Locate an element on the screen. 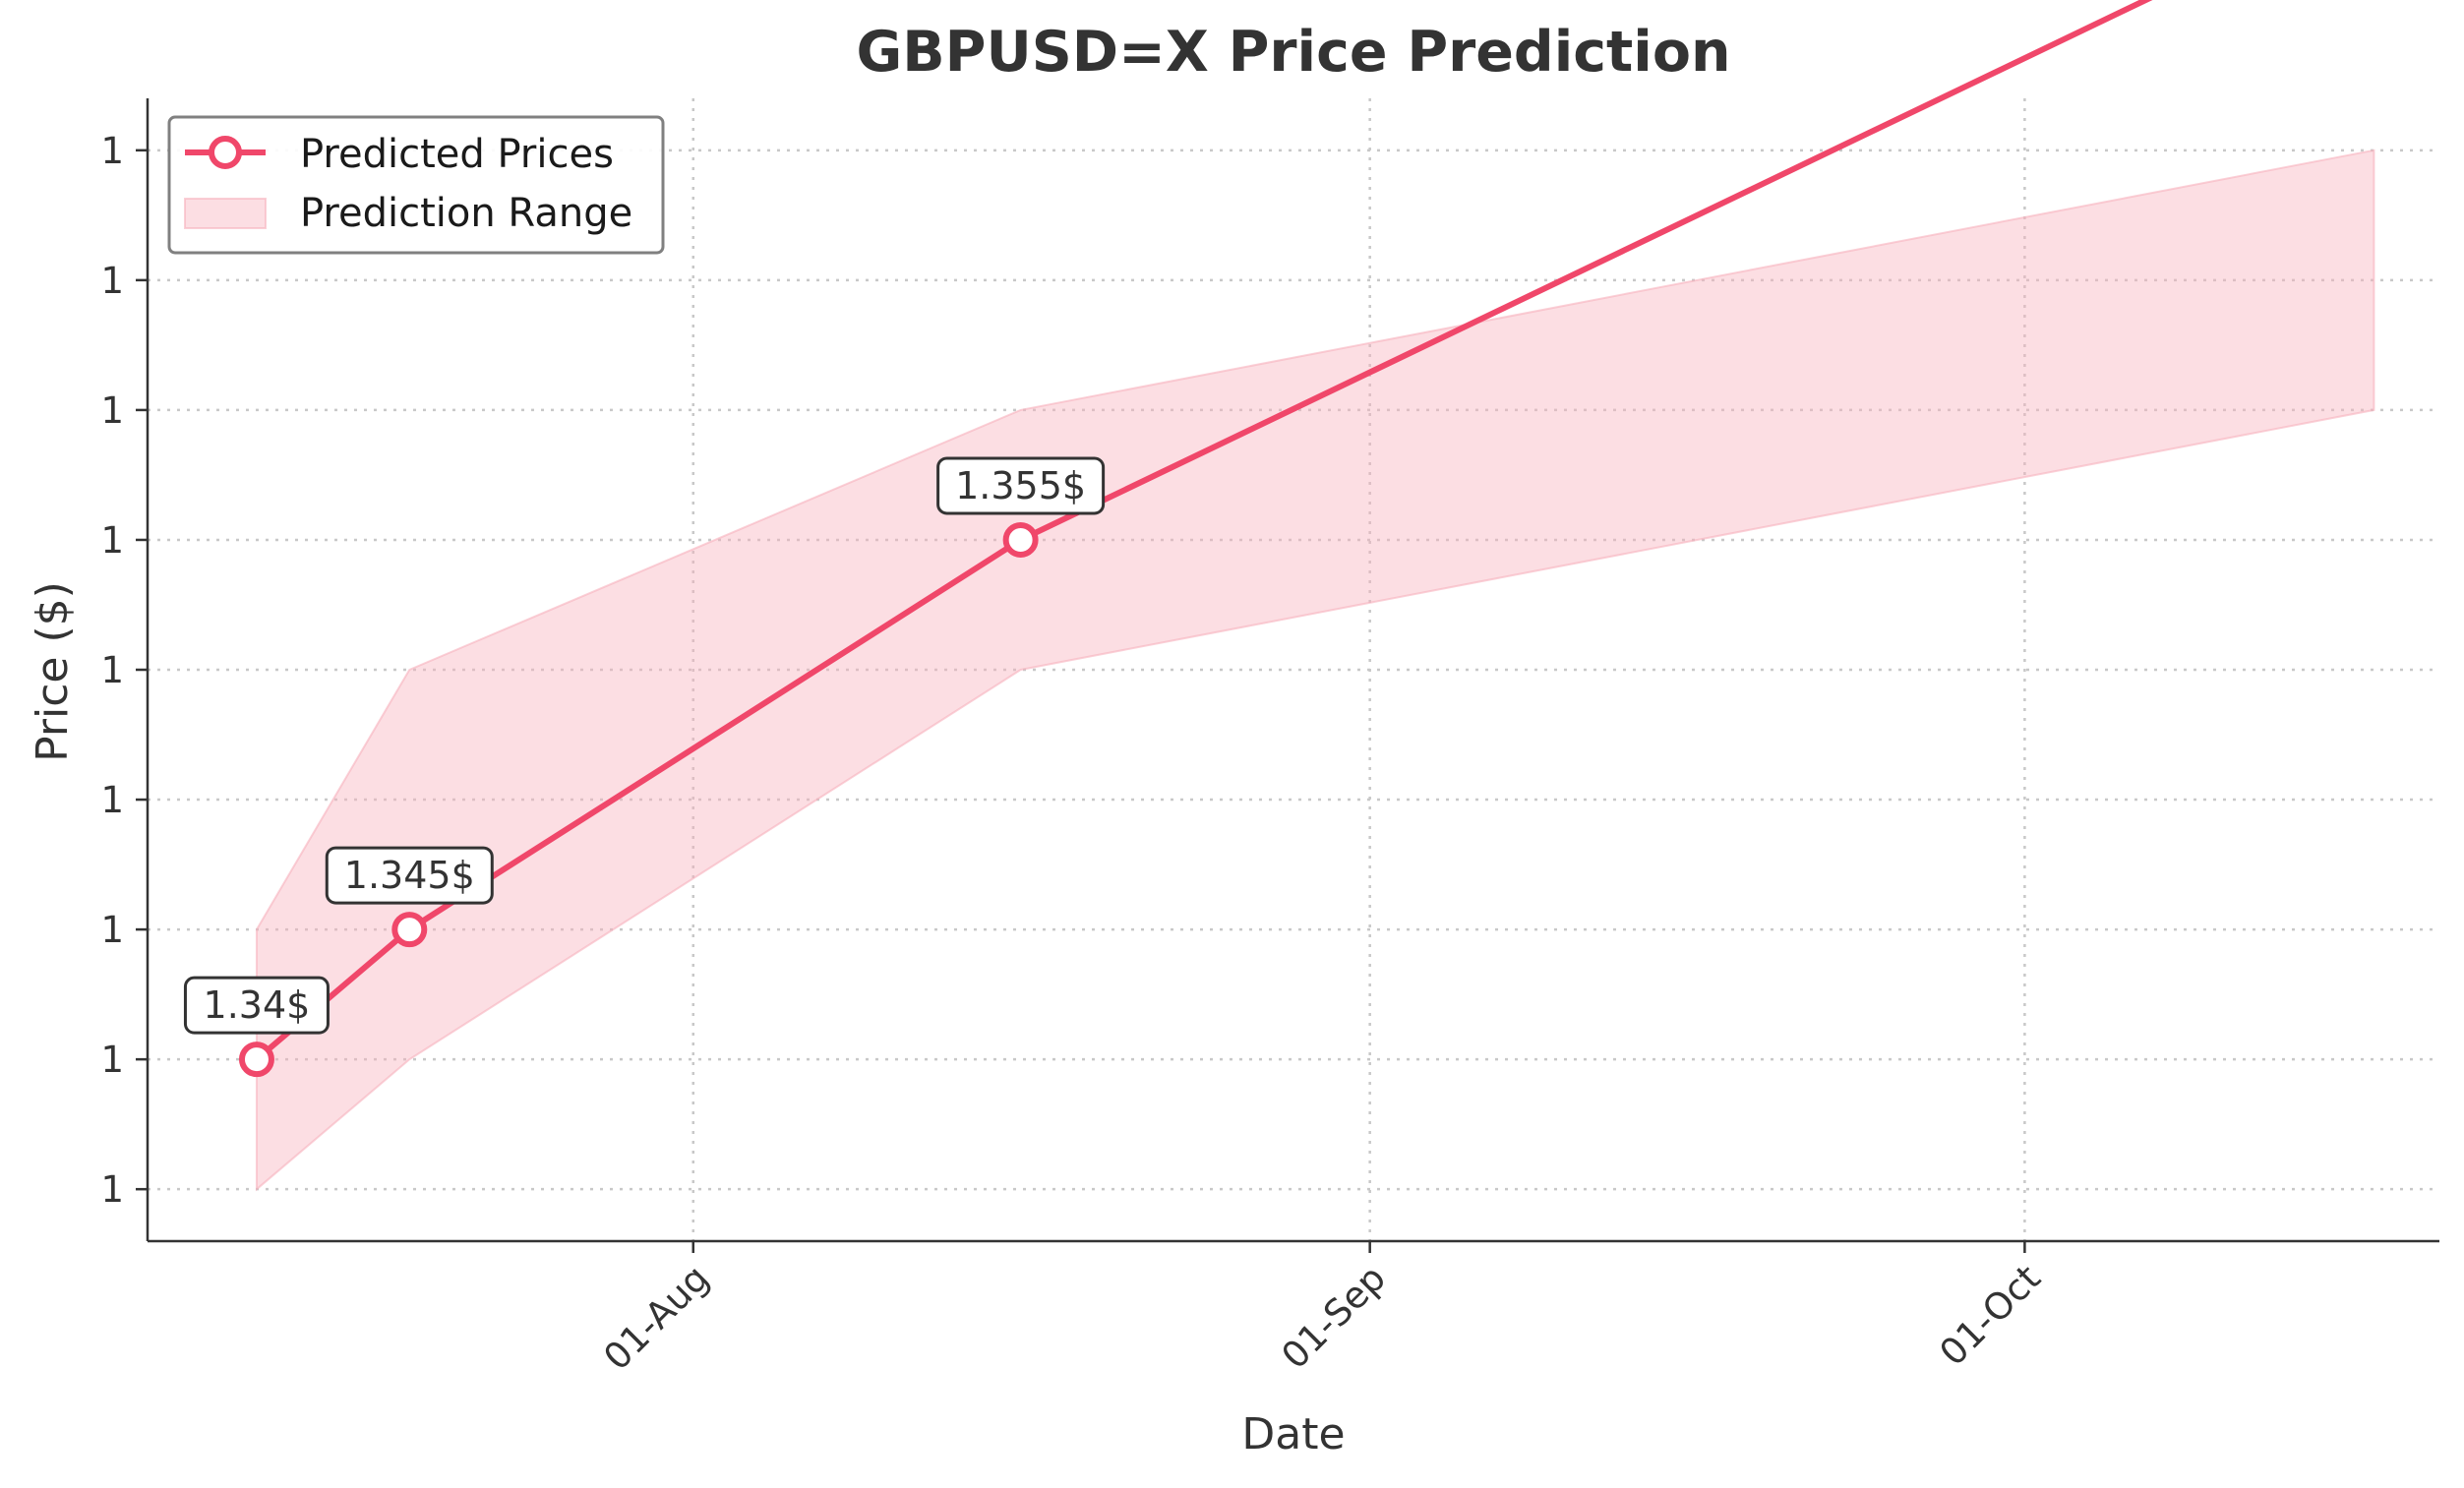  x-tick-label: 01-Sep is located at coordinates (1334, 1317).